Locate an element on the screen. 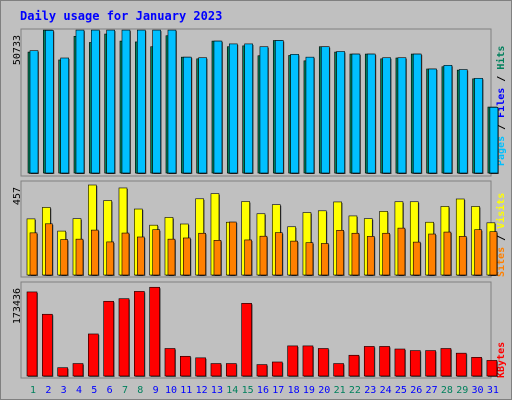 This screenshot has height=401, width=512. day-label: 30 is located at coordinates (478, 390).